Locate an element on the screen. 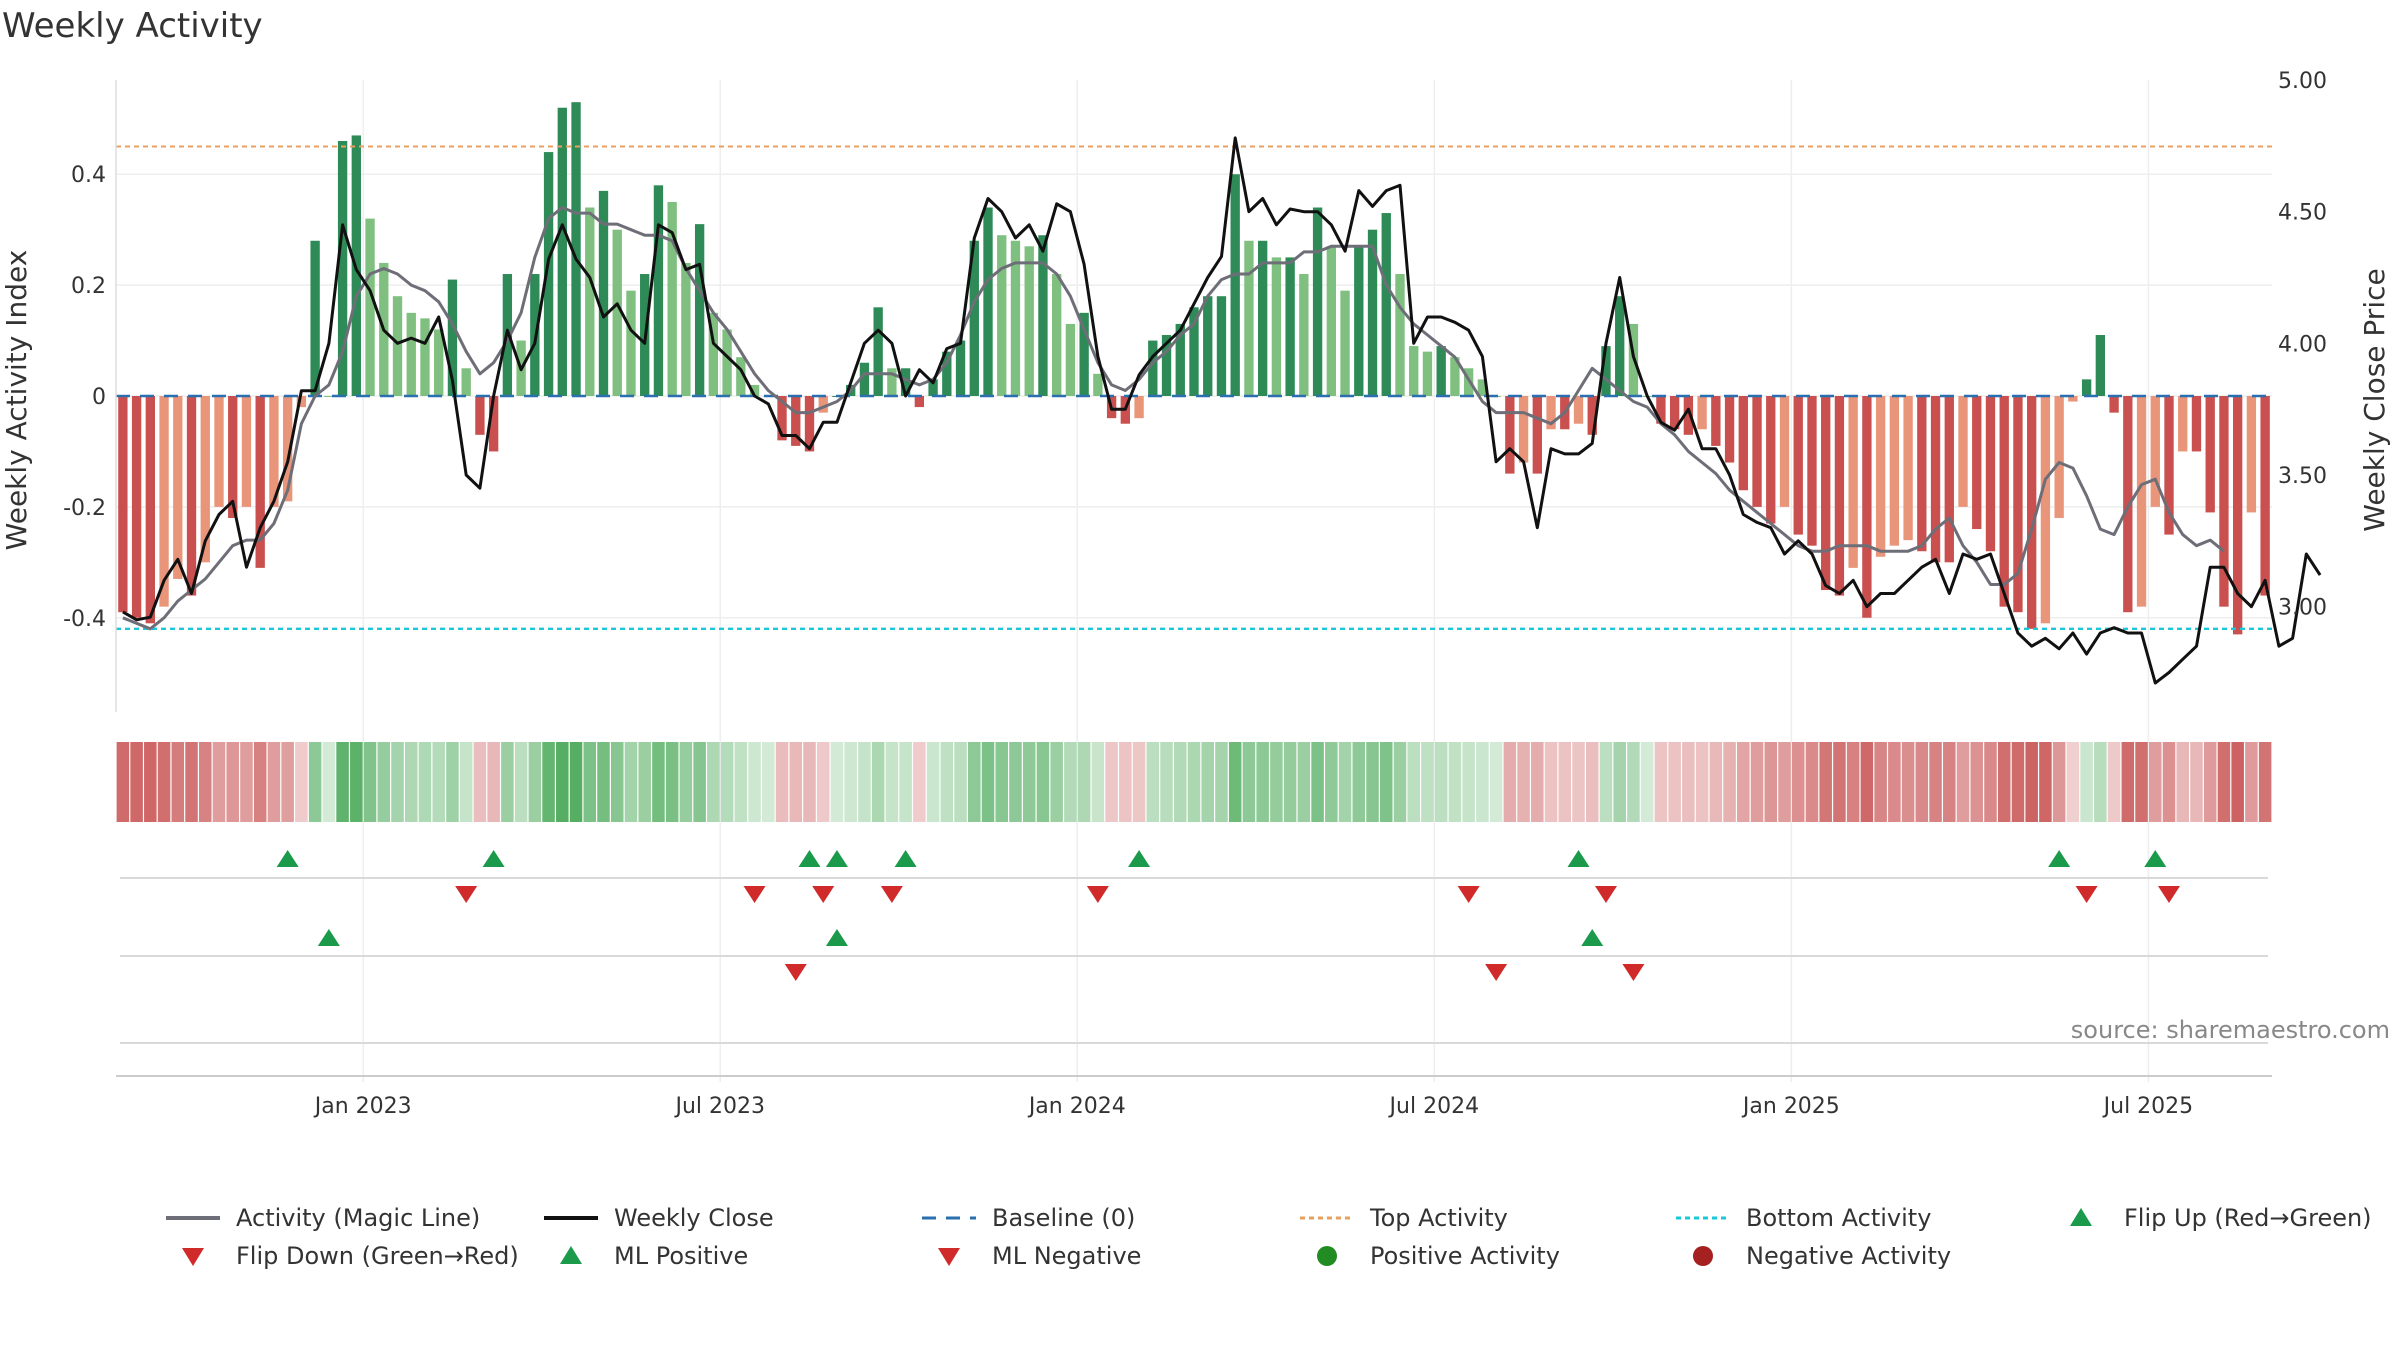 The width and height of the screenshot is (2400, 1350). legend-label: ML Positive is located at coordinates (681, 1256).